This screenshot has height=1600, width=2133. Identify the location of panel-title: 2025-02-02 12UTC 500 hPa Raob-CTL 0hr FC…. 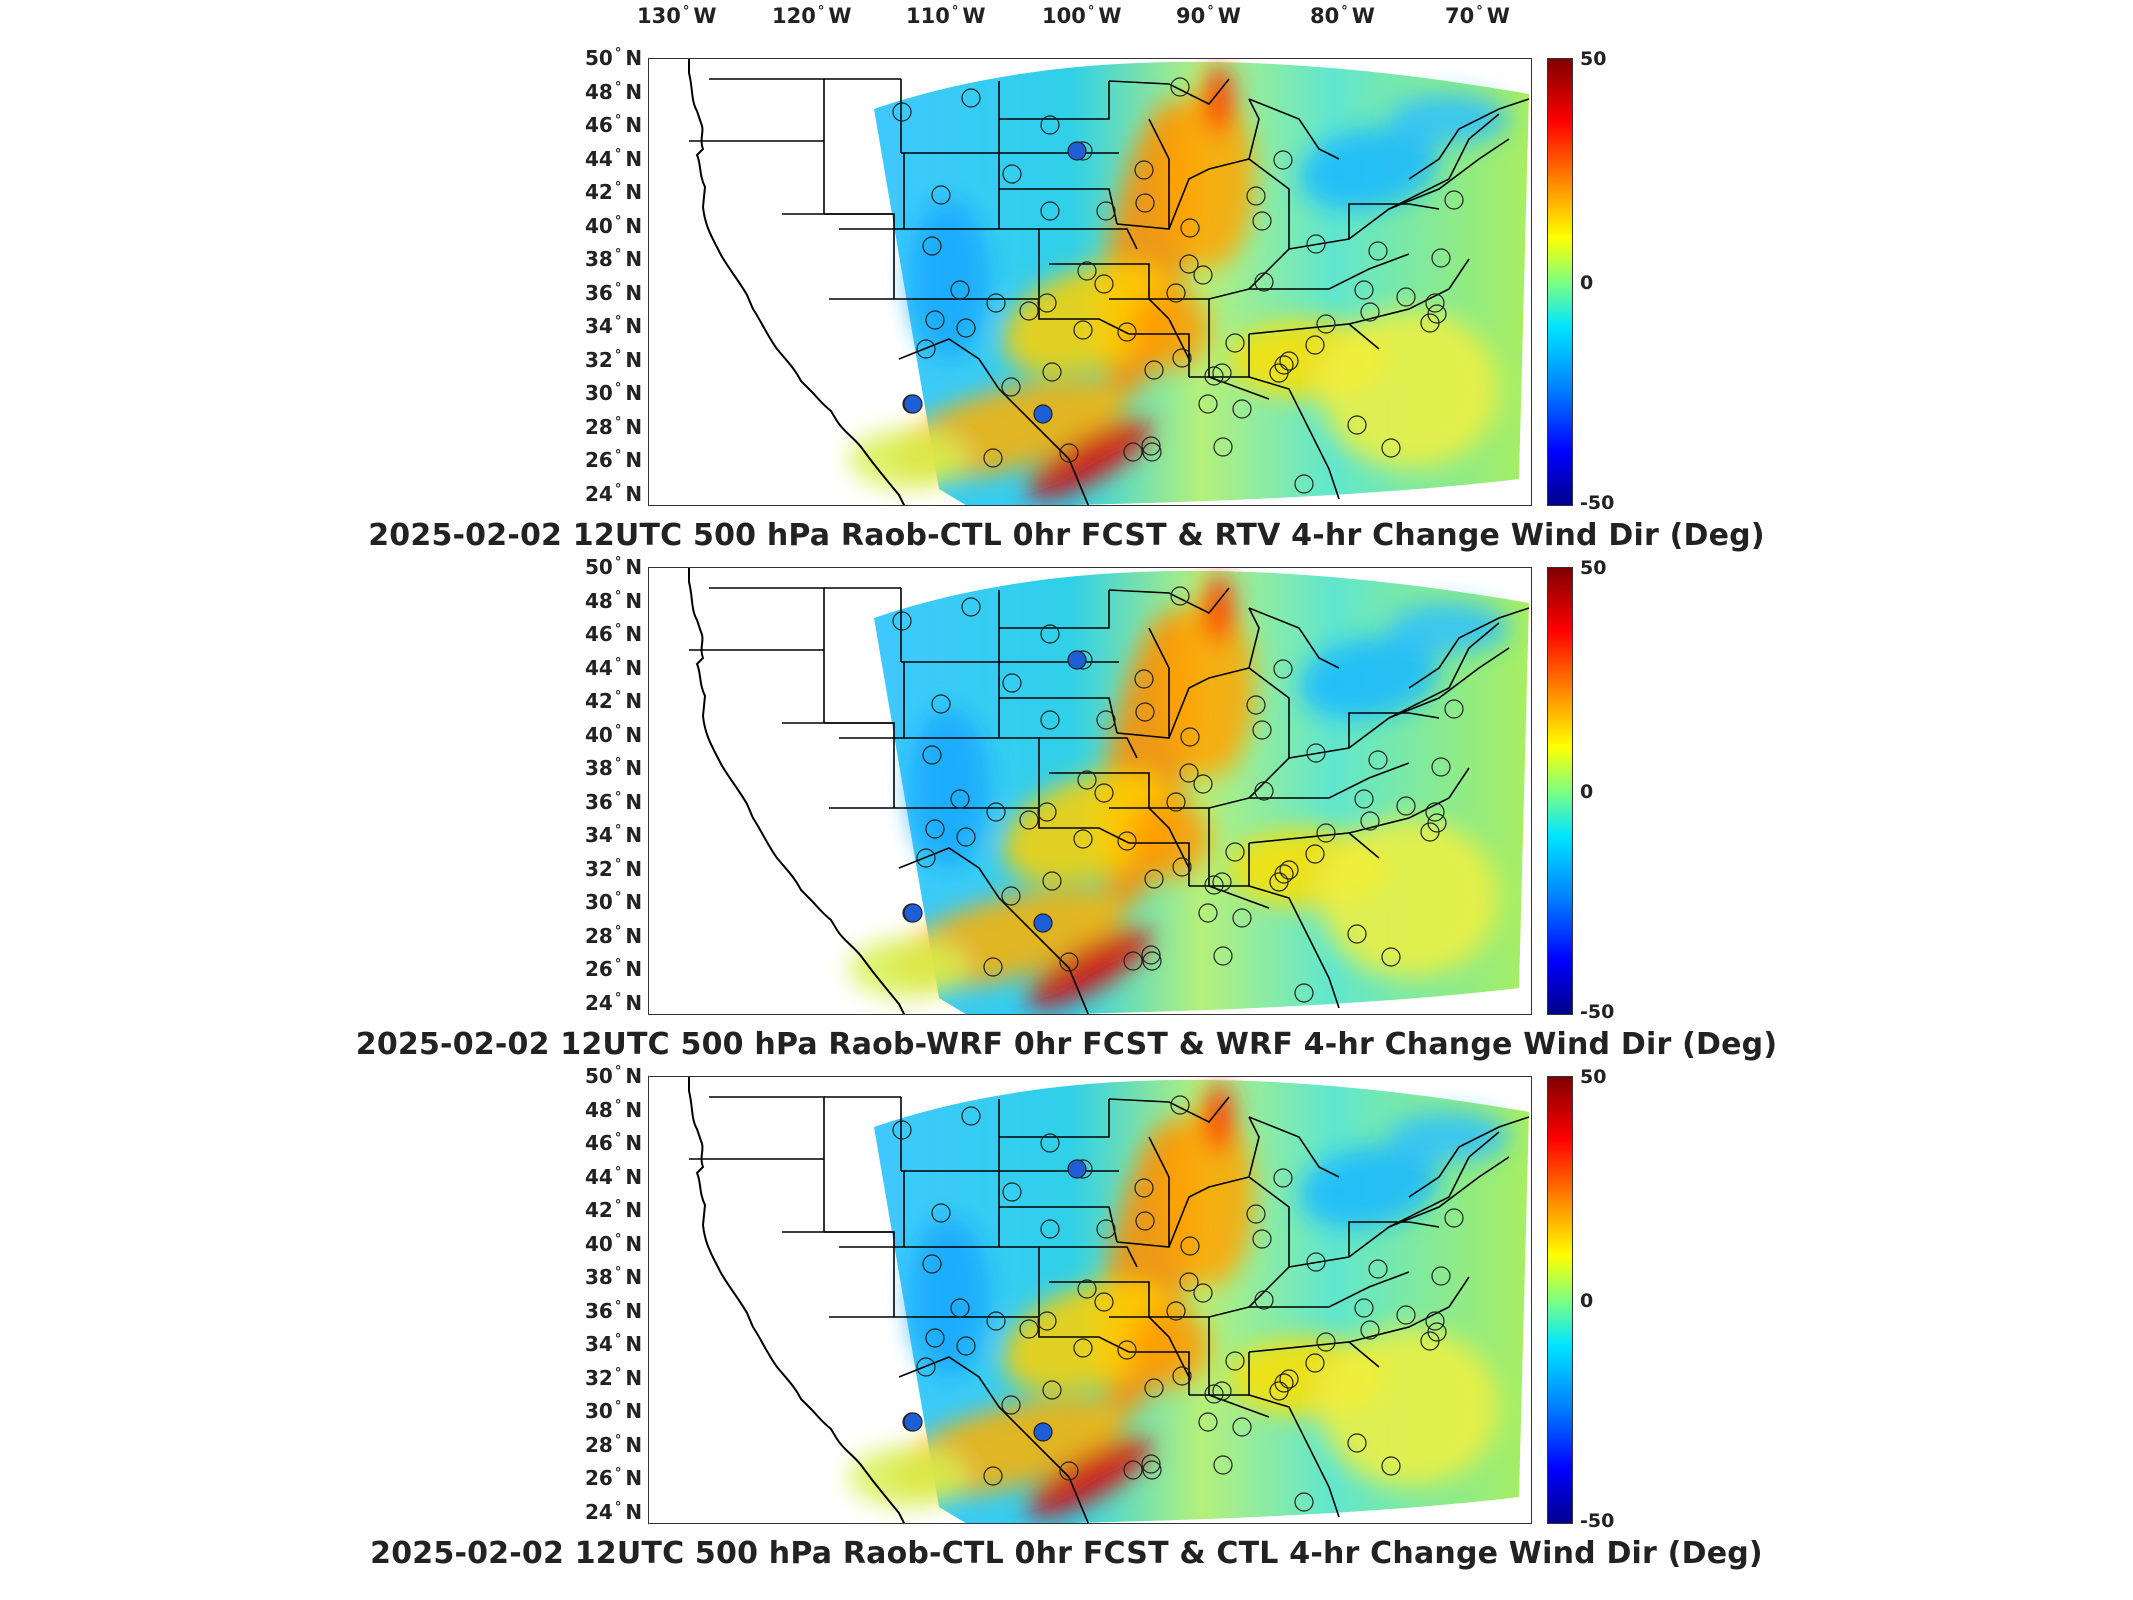
(1066, 535).